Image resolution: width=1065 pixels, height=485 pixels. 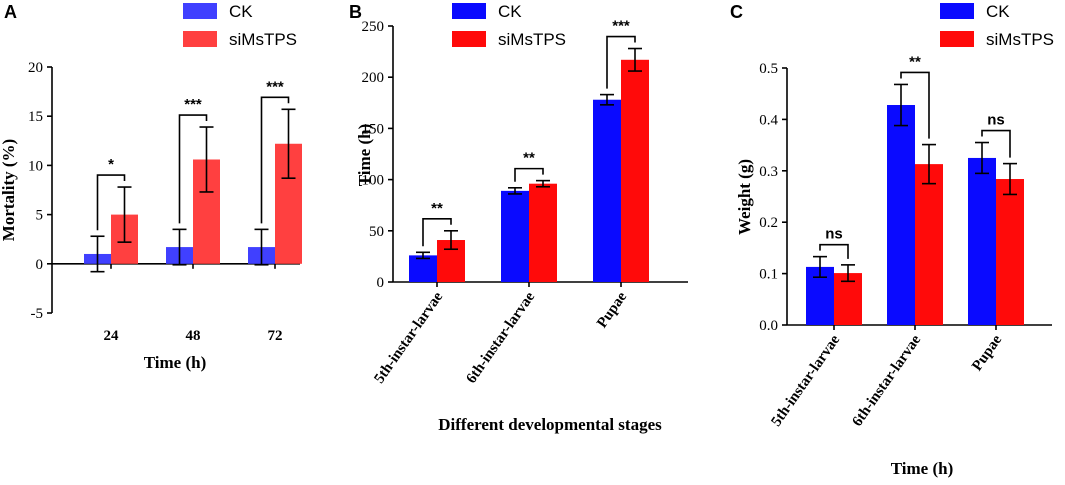 I want to click on y-tick-label: 0.5, so click(x=768, y=69).